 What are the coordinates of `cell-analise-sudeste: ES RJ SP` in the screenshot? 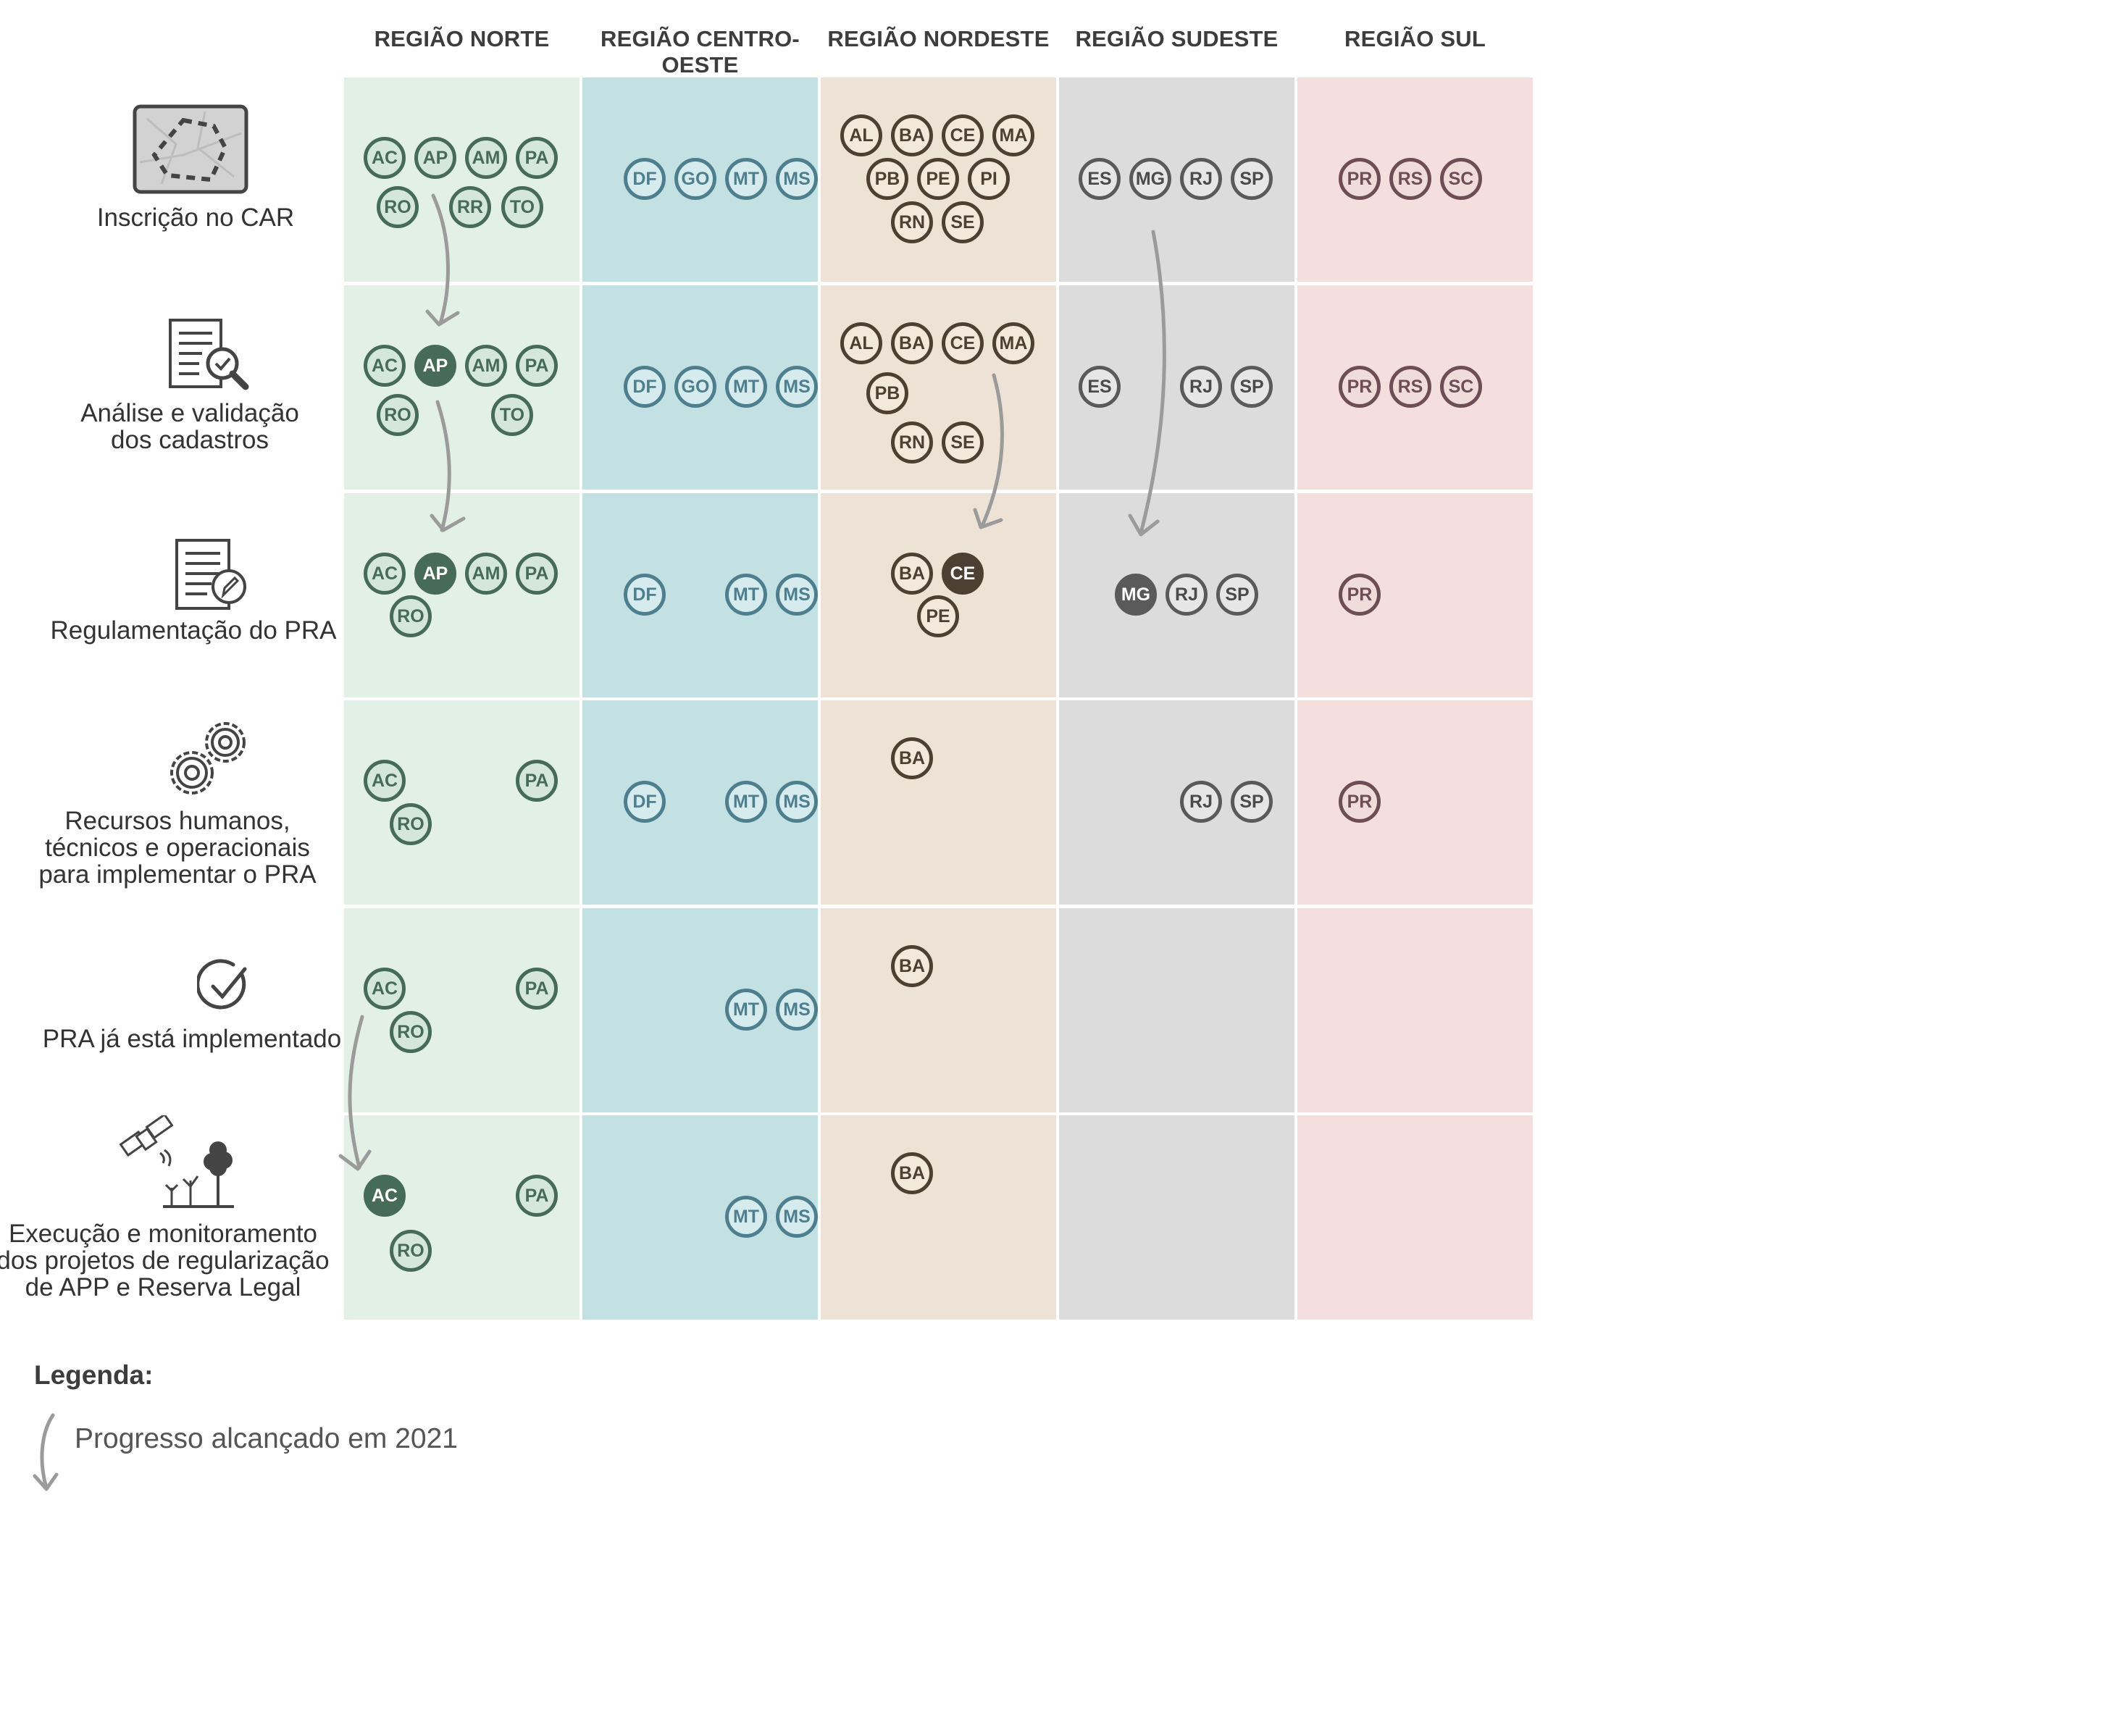 It's located at (1176, 388).